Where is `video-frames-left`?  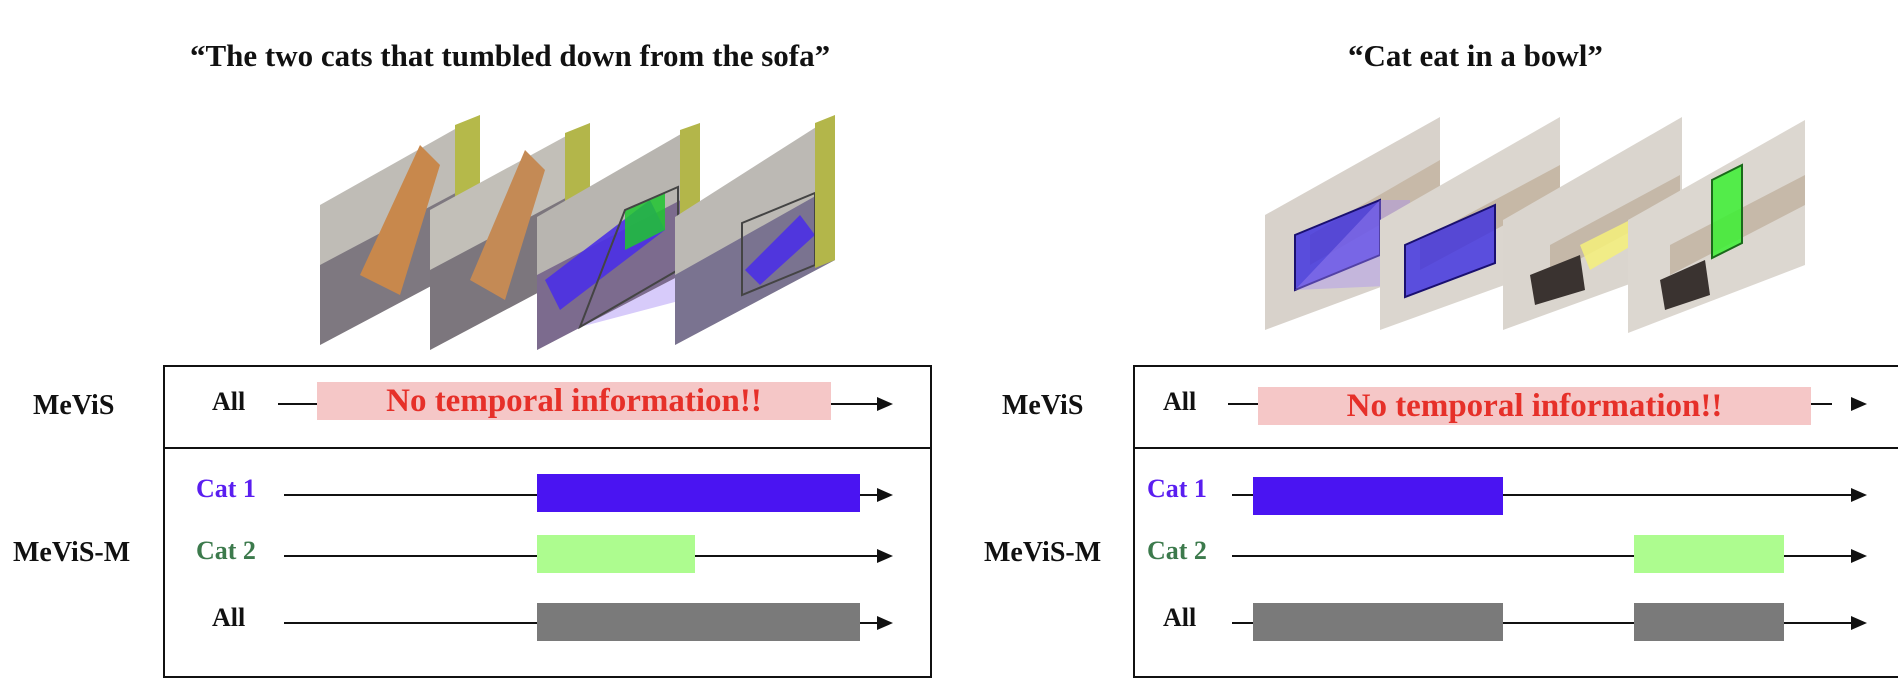
video-frames-left is located at coordinates (577, 232).